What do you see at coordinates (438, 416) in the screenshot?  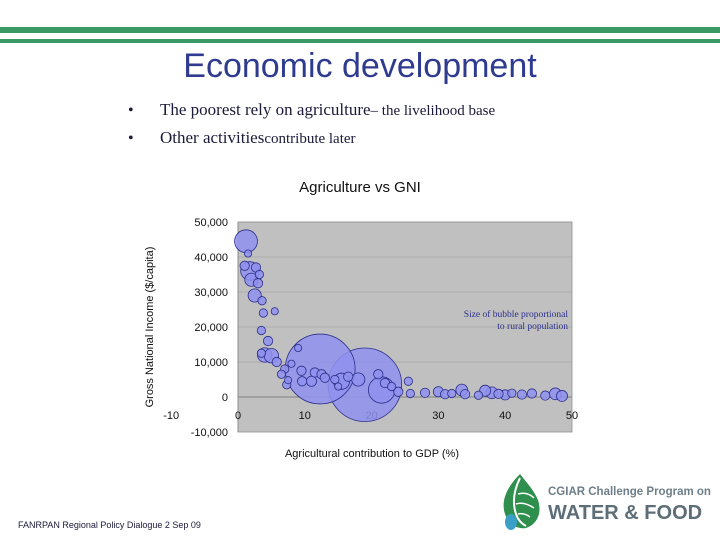 I see `x-tick-label: 30` at bounding box center [438, 416].